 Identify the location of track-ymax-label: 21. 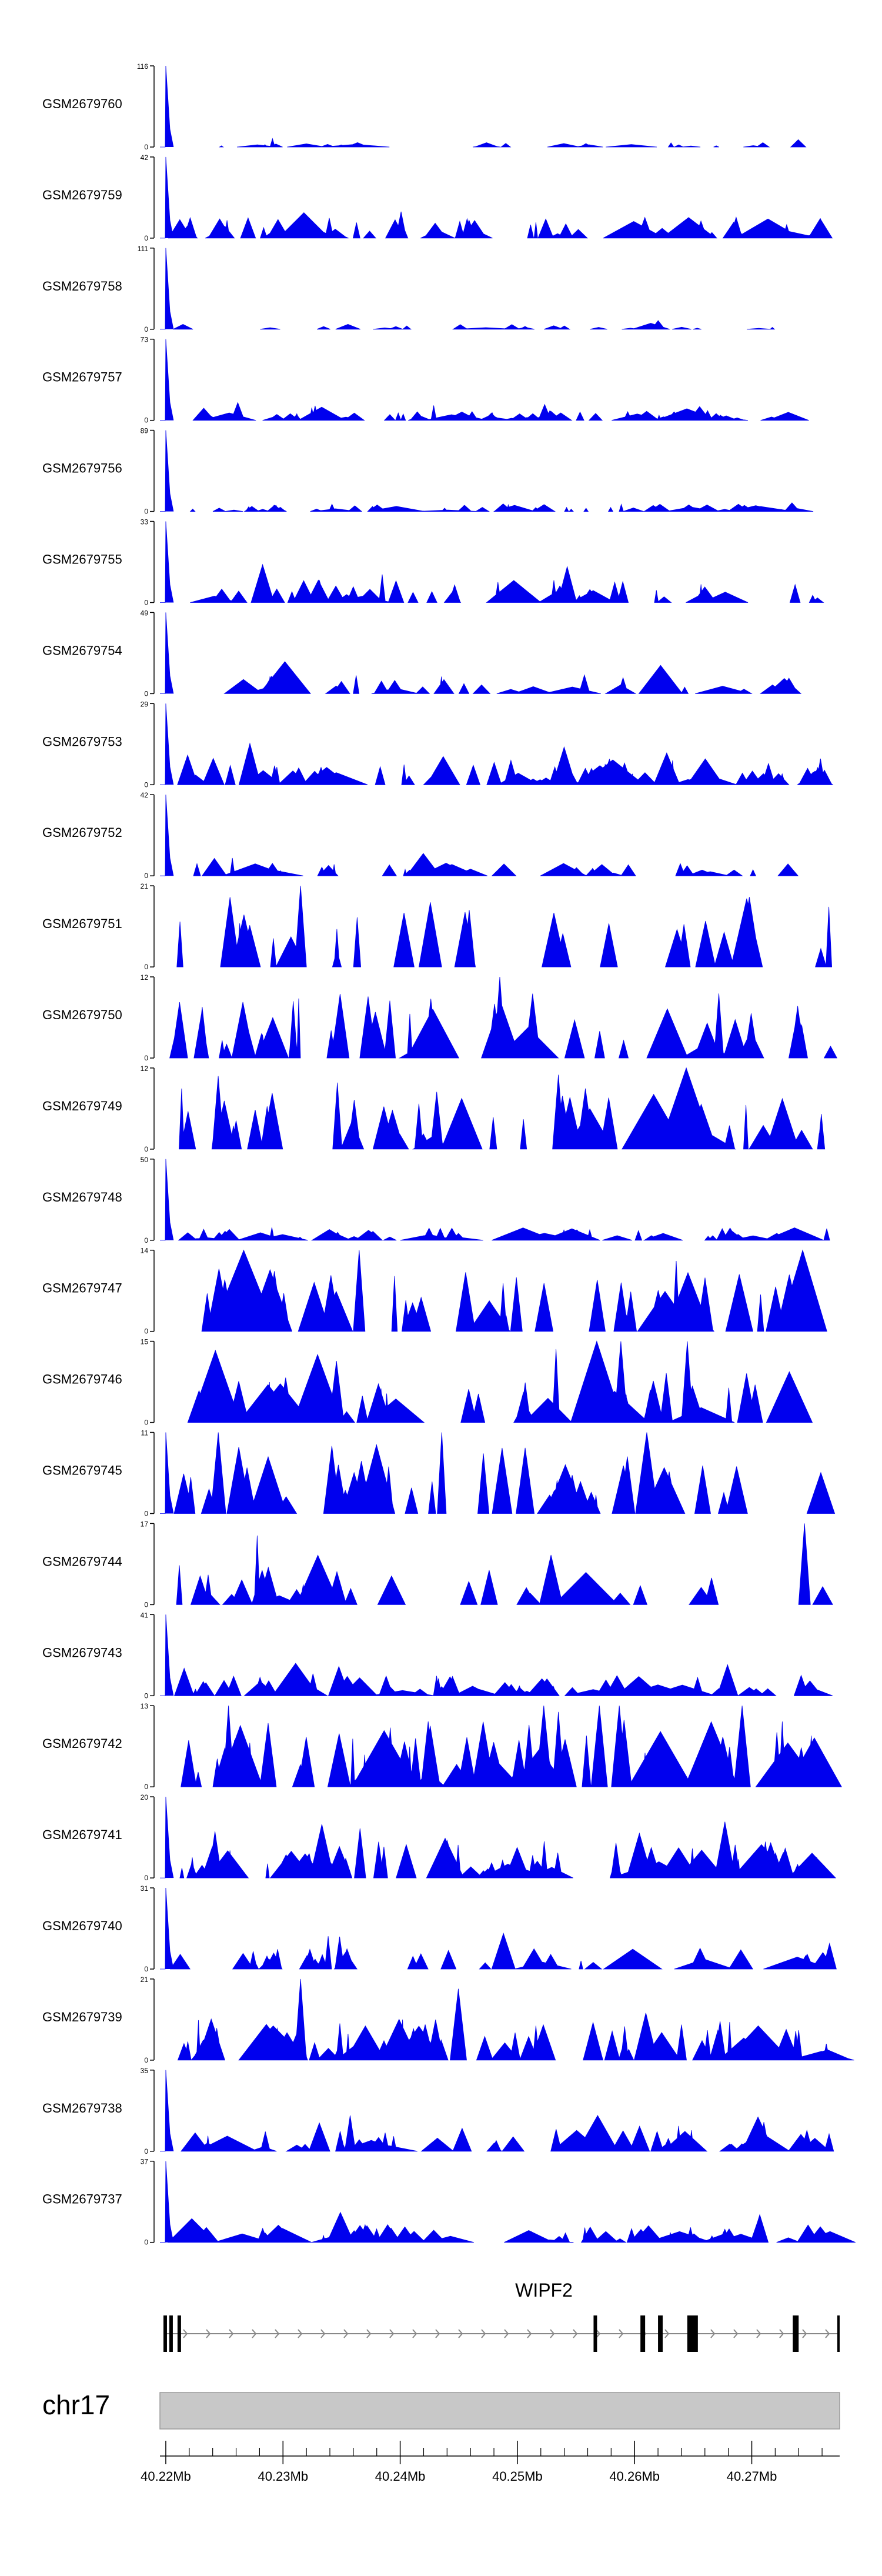
(145, 1980).